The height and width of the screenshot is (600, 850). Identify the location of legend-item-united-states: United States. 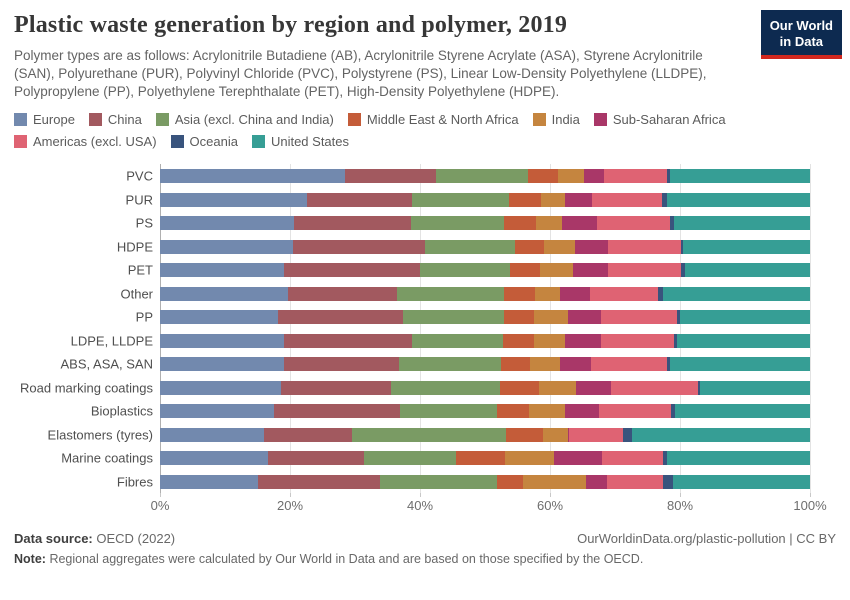
(300, 141).